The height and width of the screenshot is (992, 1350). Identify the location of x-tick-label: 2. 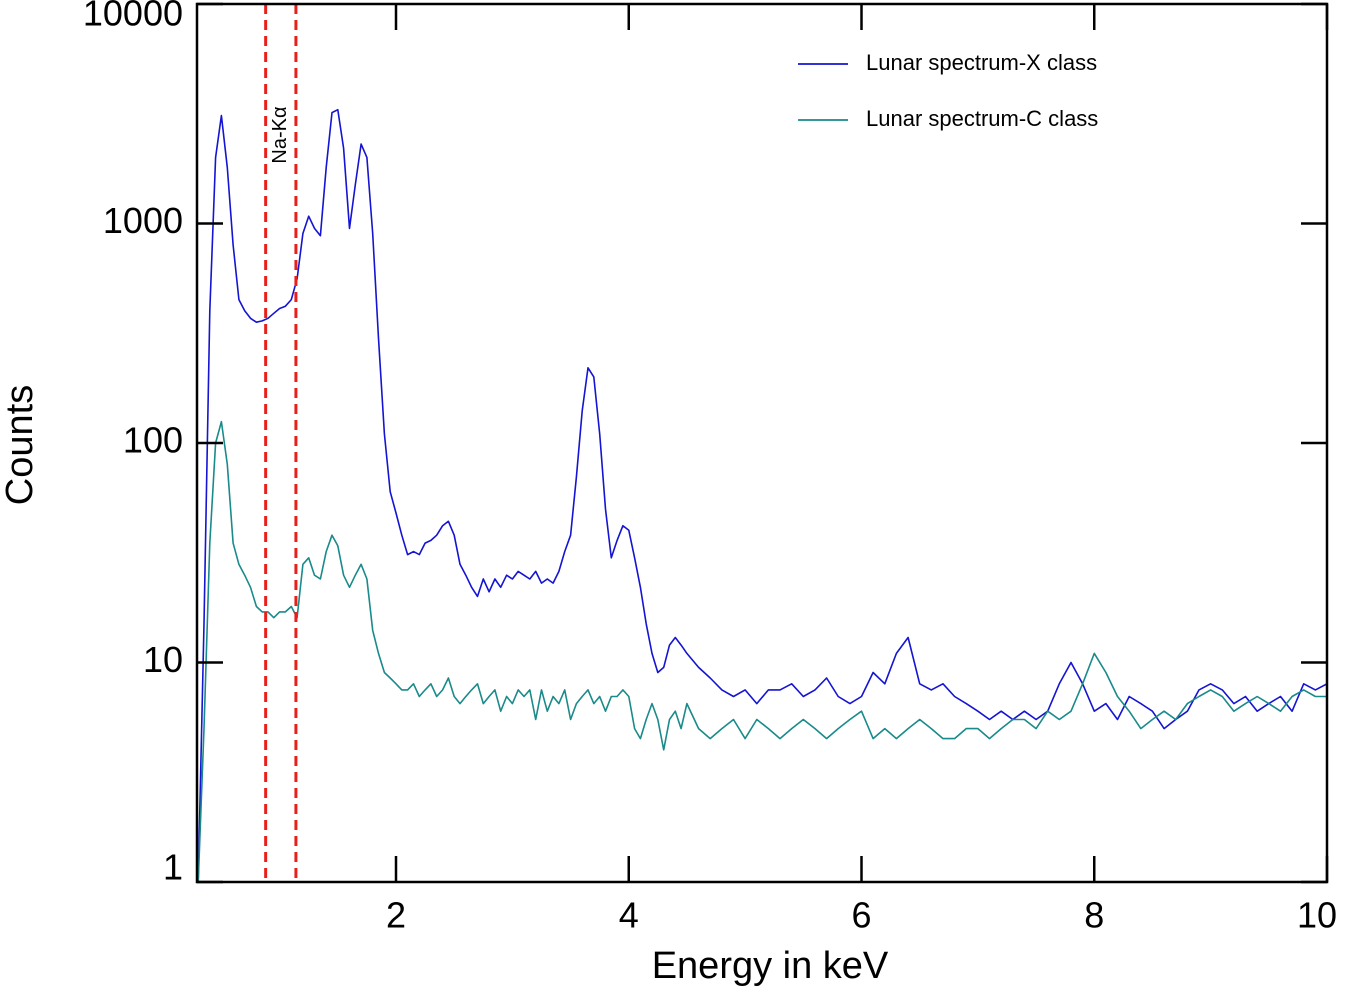
(396, 915).